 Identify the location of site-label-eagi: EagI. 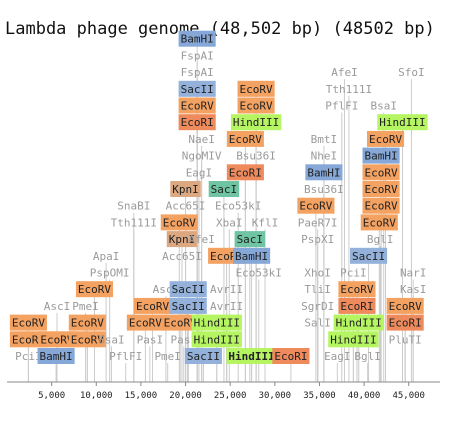
(337, 356).